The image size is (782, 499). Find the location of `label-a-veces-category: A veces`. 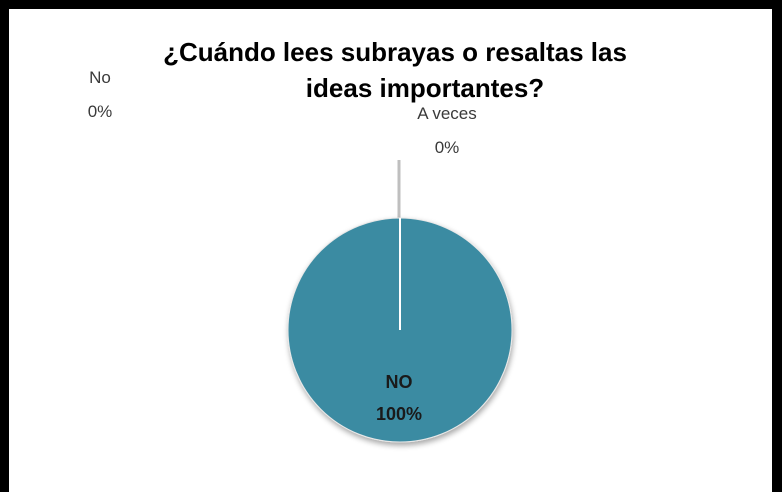

label-a-veces-category: A veces is located at coordinates (447, 113).